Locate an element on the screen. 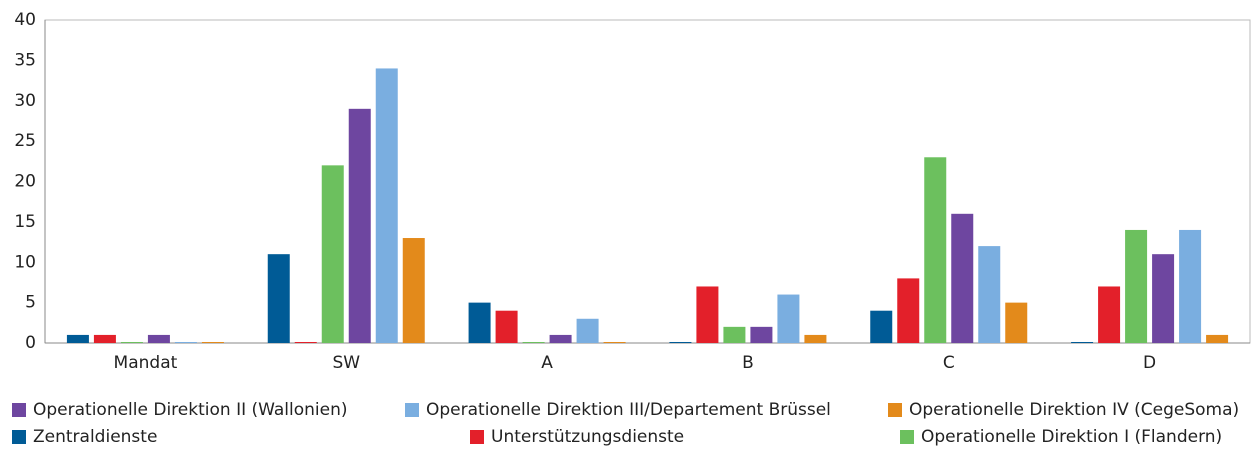 The image size is (1255, 458). y-tick-label: 35 is located at coordinates (25, 60).